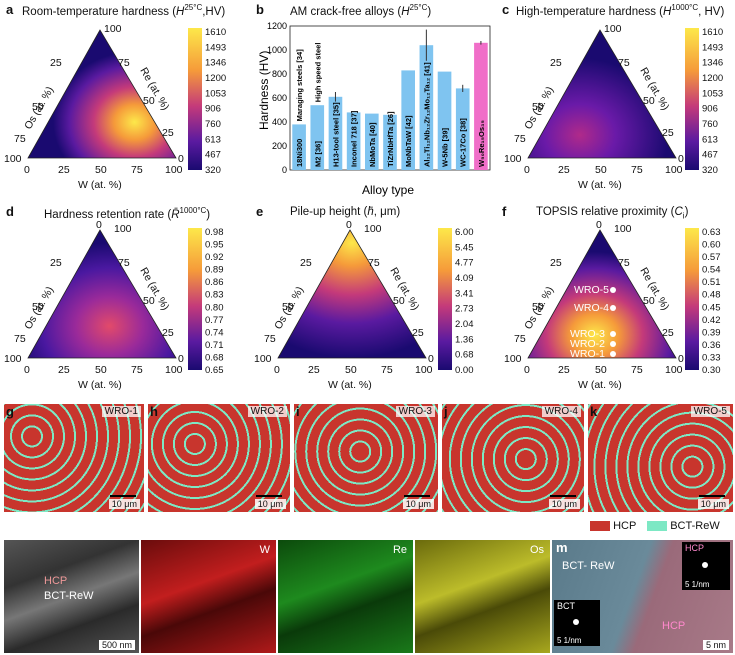 The image size is (735, 655). What do you see at coordinates (706, 566) in the screenshot?
I see `fft-hcp: HCP 5 1/nm` at bounding box center [706, 566].